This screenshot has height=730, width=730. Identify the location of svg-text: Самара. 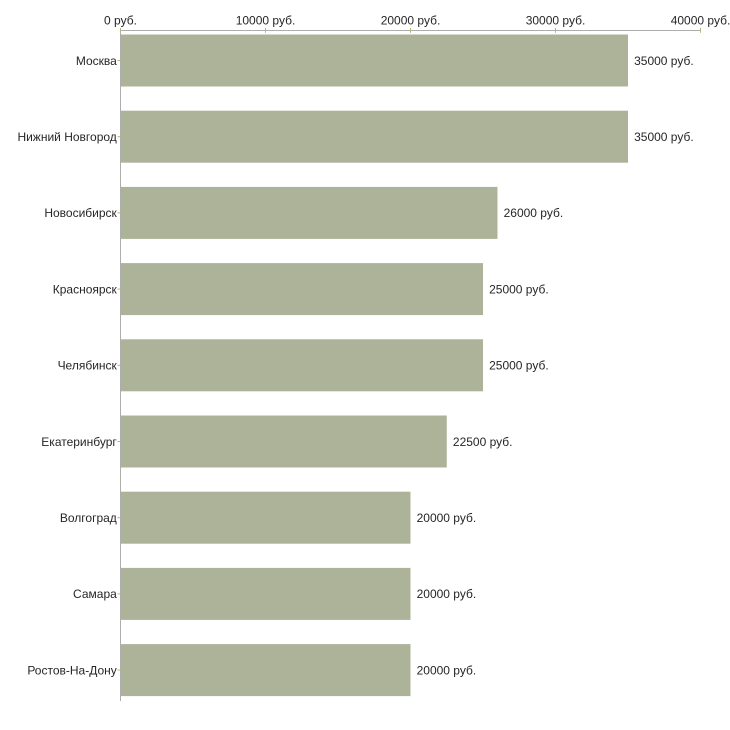
(95, 594).